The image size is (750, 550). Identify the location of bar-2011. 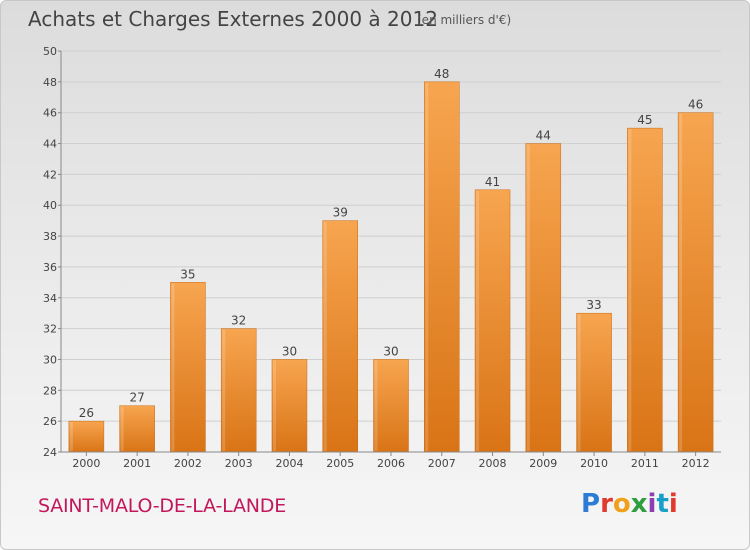
(645, 290).